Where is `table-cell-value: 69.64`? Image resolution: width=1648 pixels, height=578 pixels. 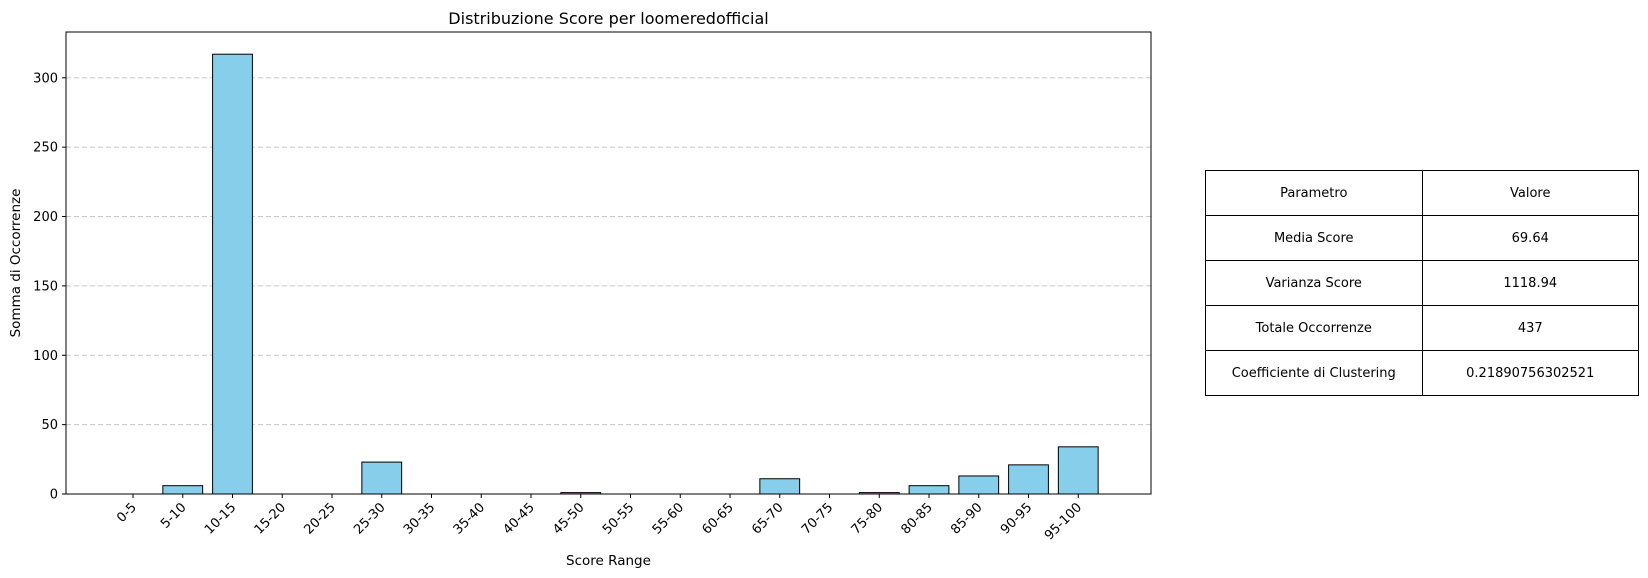
table-cell-value: 69.64 is located at coordinates (1530, 238).